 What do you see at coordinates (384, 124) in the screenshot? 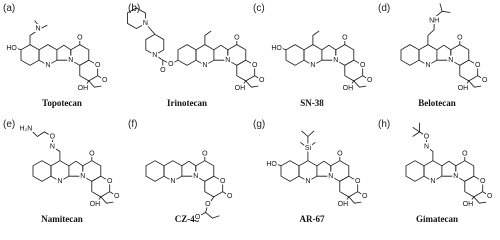
I see `panel-label: (h)` at bounding box center [384, 124].